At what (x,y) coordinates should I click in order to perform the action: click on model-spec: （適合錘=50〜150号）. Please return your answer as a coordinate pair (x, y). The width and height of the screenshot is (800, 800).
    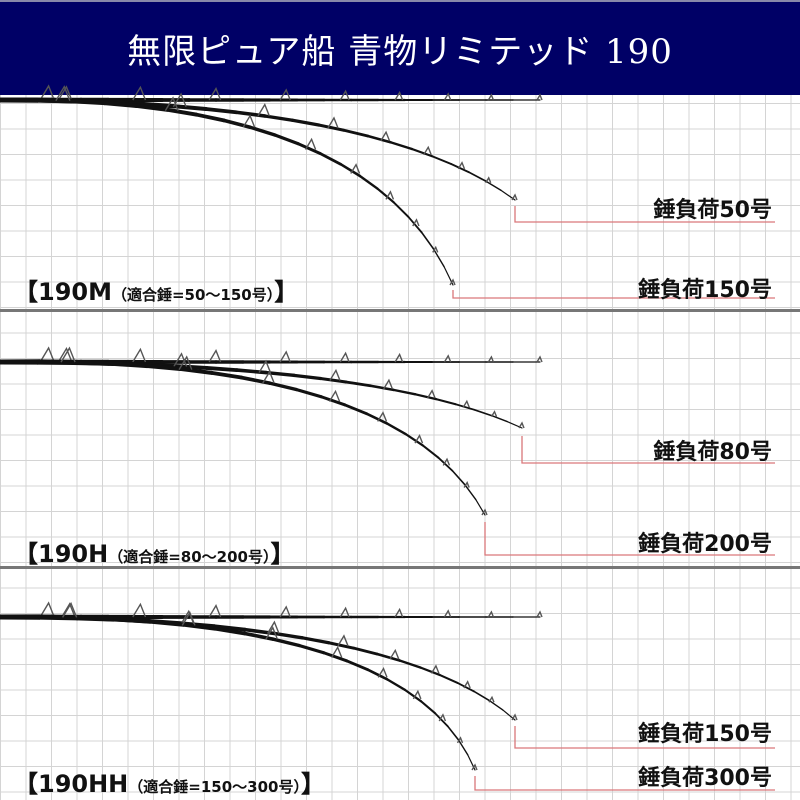
    Looking at the image, I should click on (193, 295).